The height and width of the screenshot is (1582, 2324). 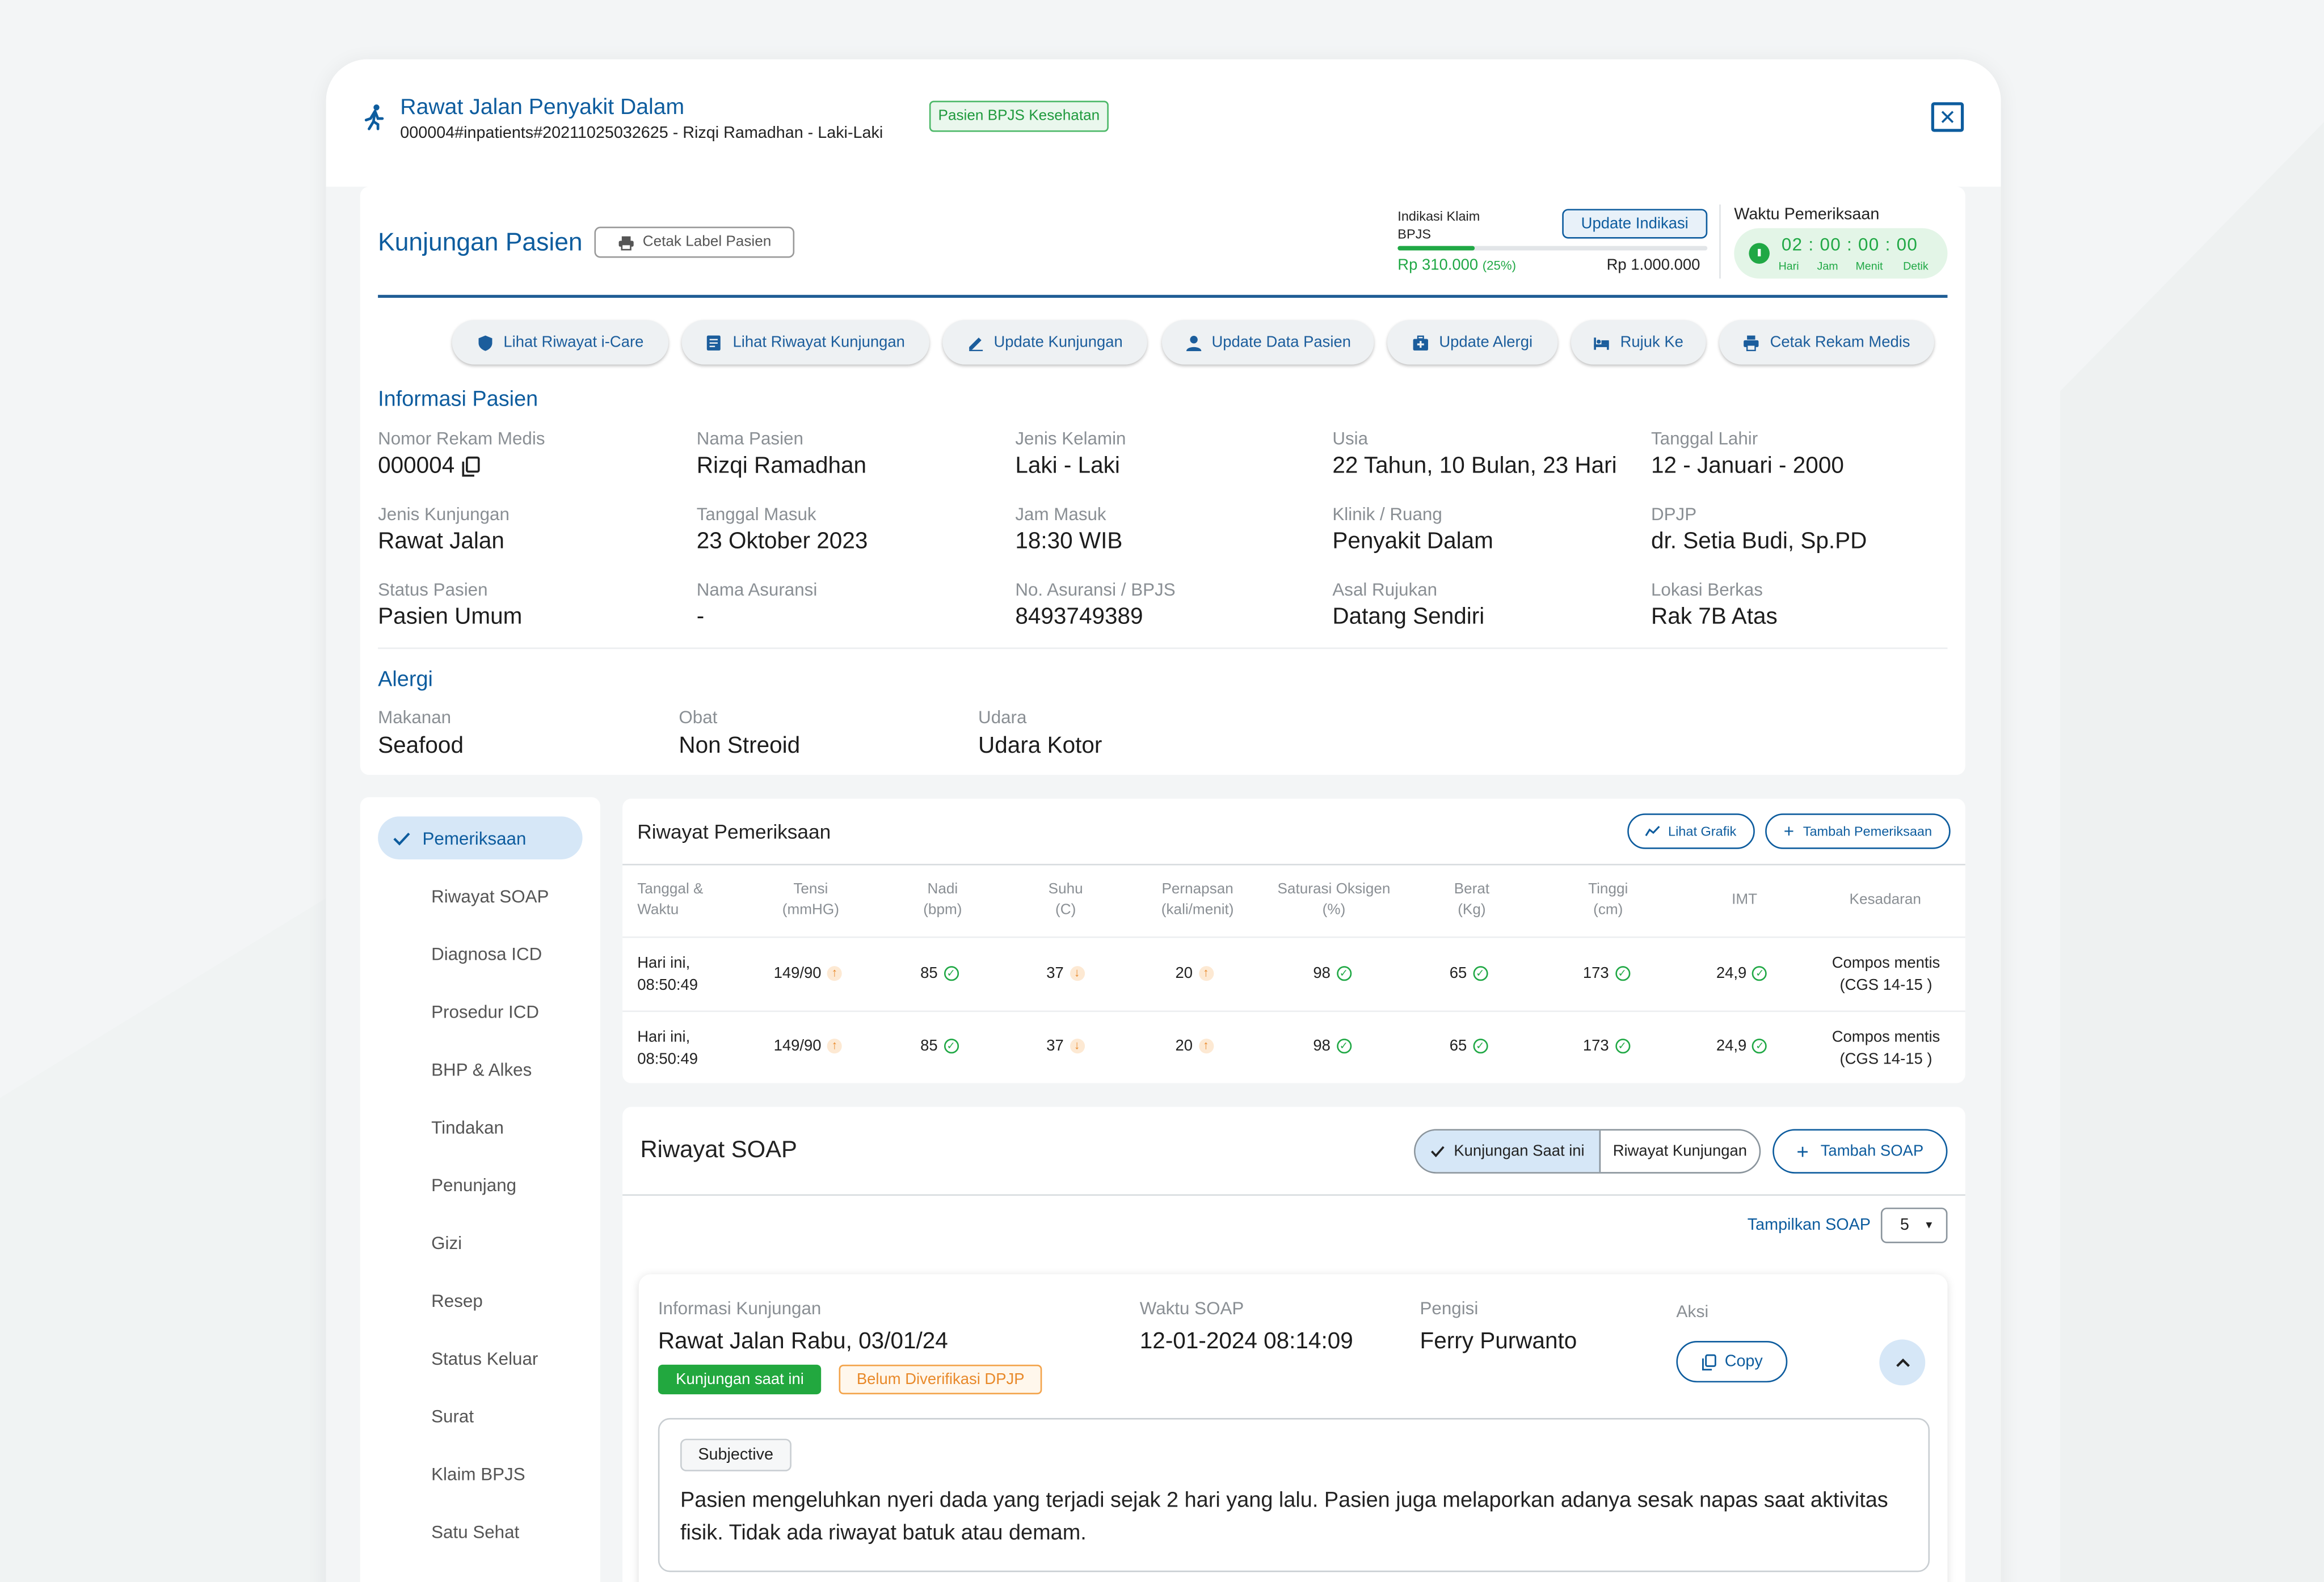 What do you see at coordinates (1872, 1151) in the screenshot?
I see `add-soap-label: Tambah SOAP` at bounding box center [1872, 1151].